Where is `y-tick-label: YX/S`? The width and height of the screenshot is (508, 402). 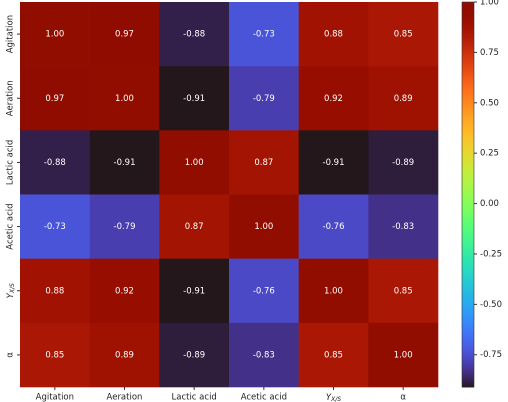
y-tick-label: YX/S is located at coordinates (11, 290).